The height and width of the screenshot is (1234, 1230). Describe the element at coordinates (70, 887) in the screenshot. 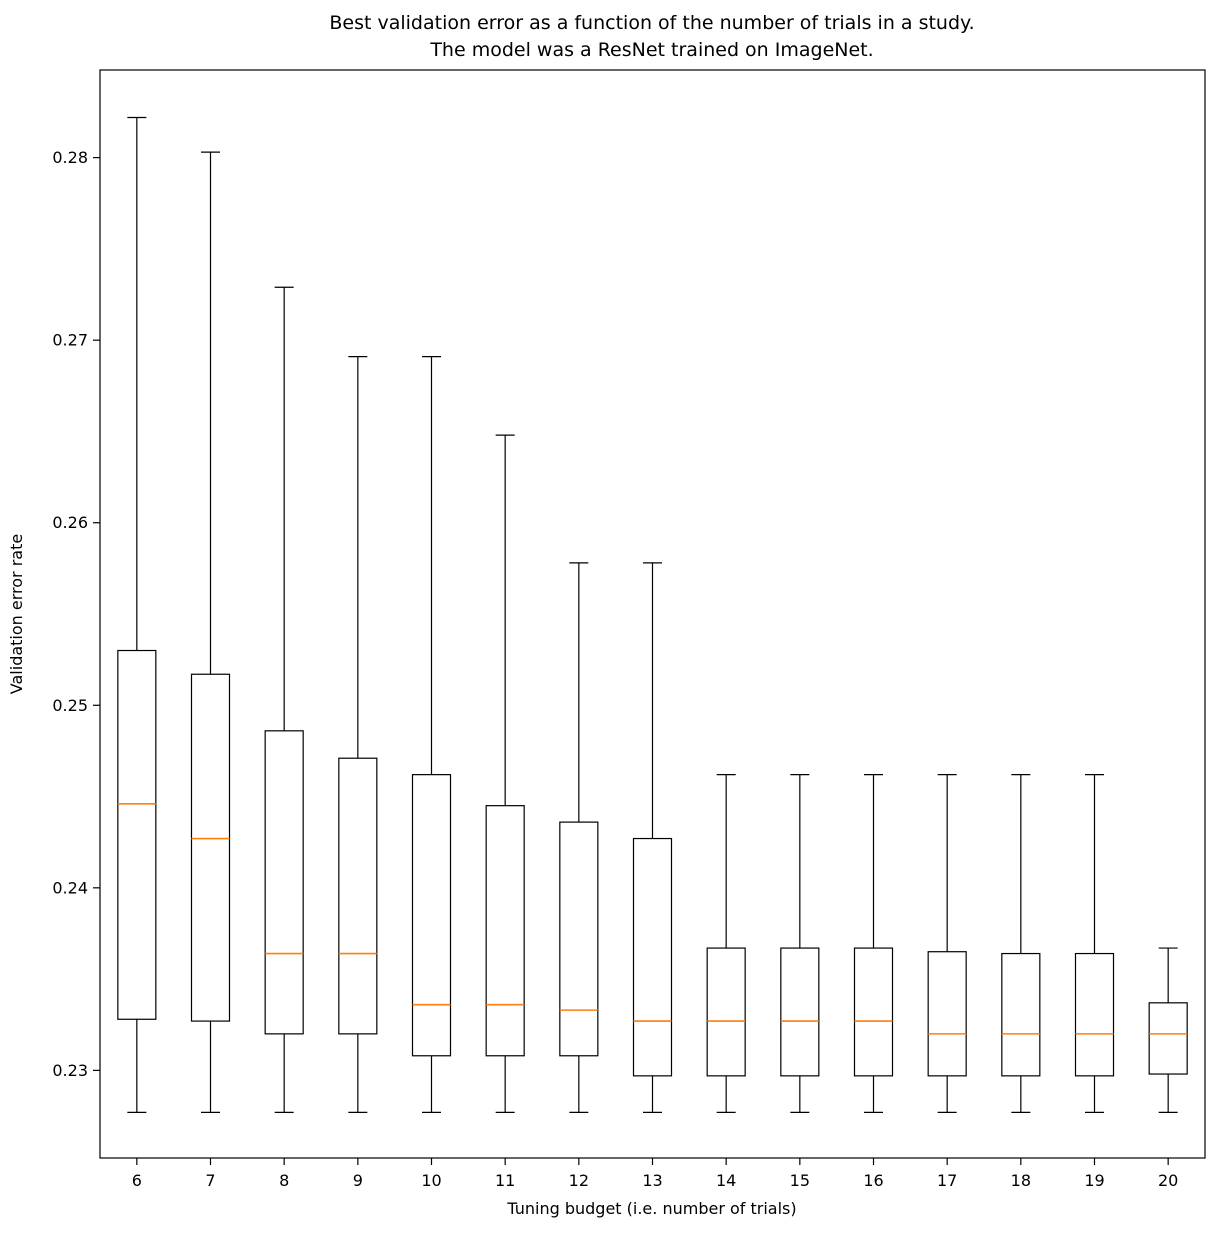

I see `y-tick-label: 0.24` at that location.